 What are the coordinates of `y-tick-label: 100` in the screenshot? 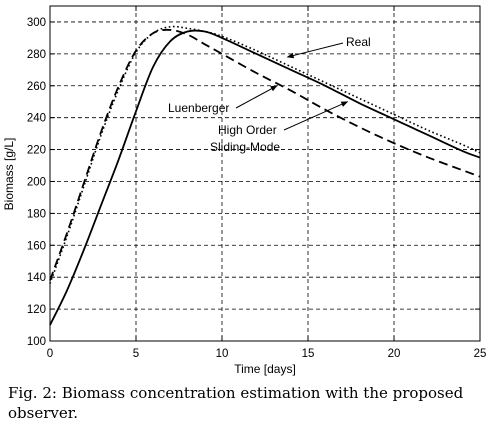 It's located at (36, 342).